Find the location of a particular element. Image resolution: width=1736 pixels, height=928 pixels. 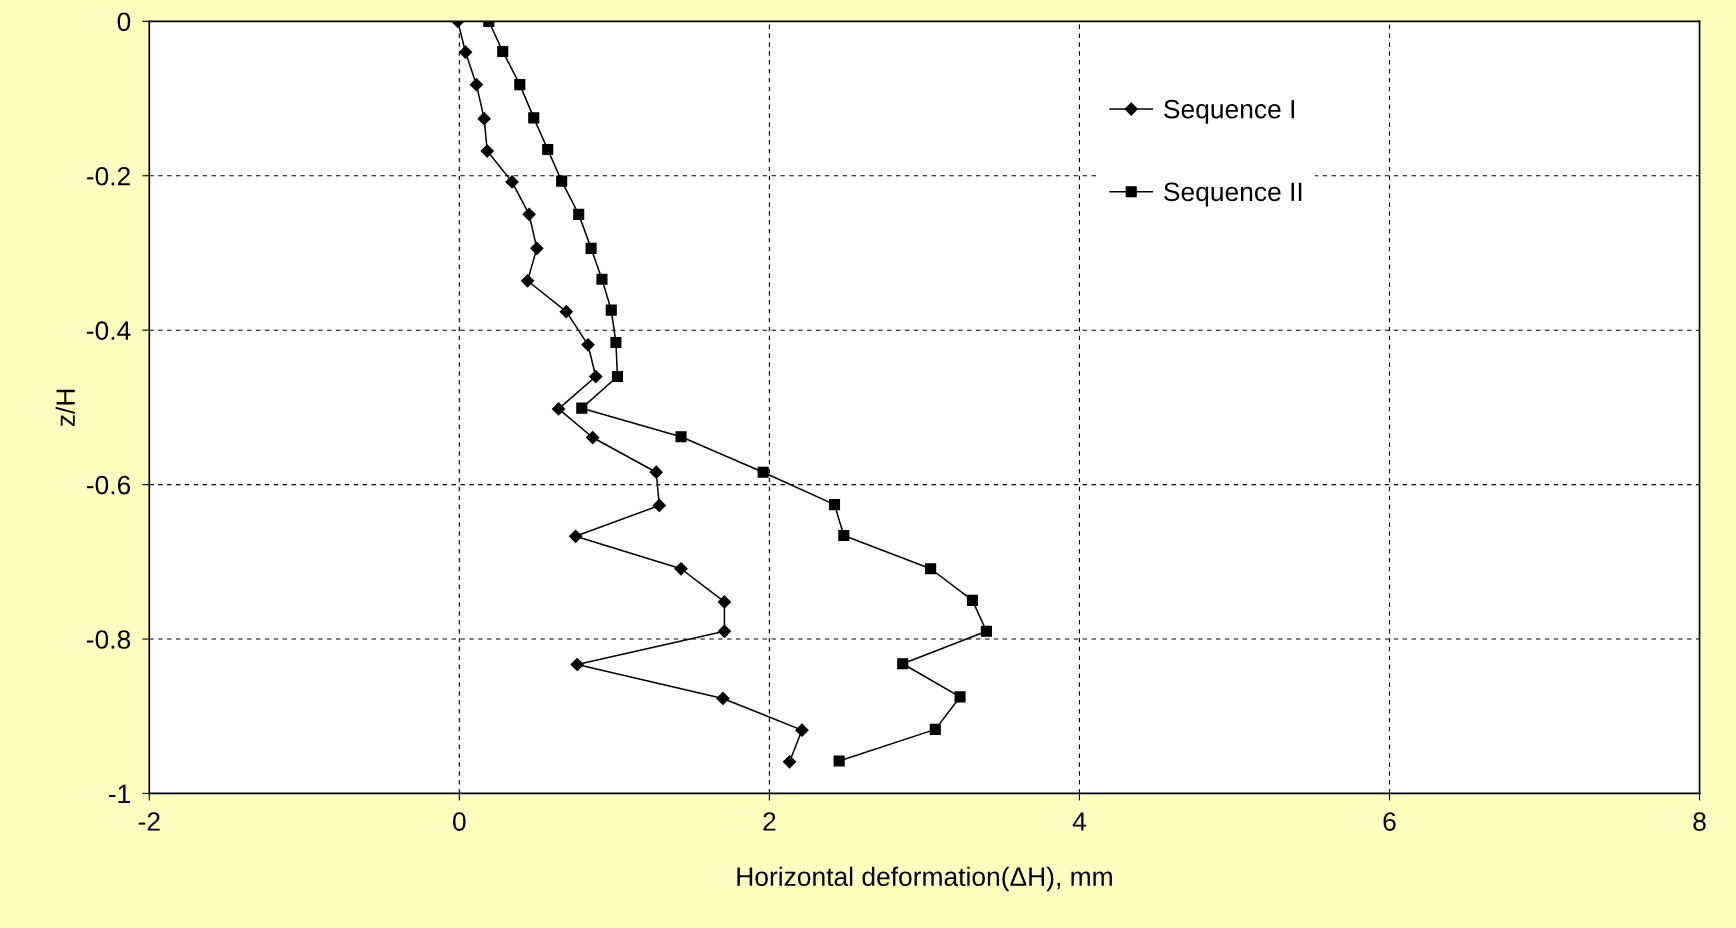

x-tick-label: -2 is located at coordinates (149, 821).